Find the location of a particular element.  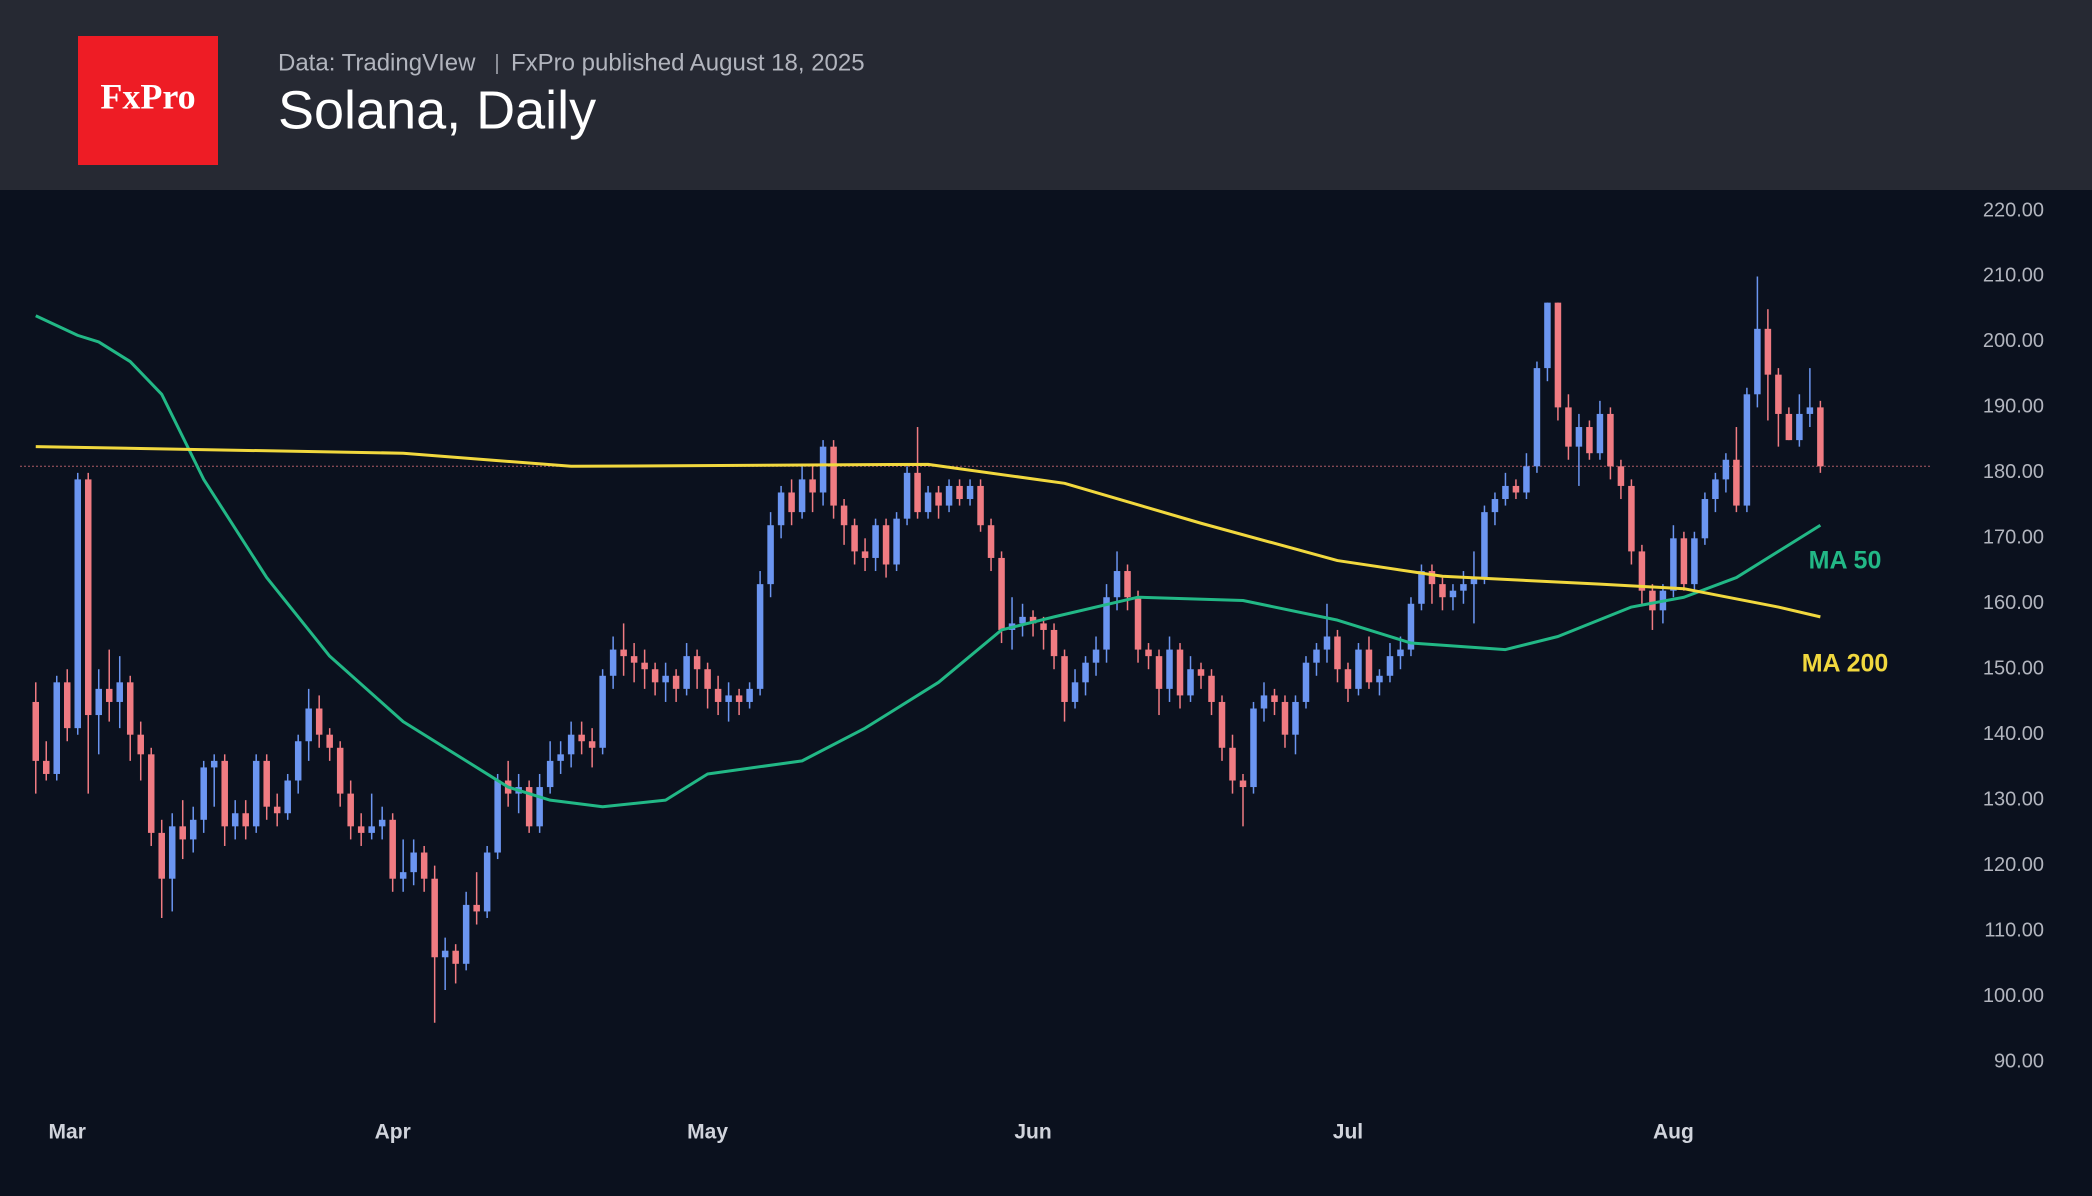

x-tick-label: Aug is located at coordinates (1673, 1132).